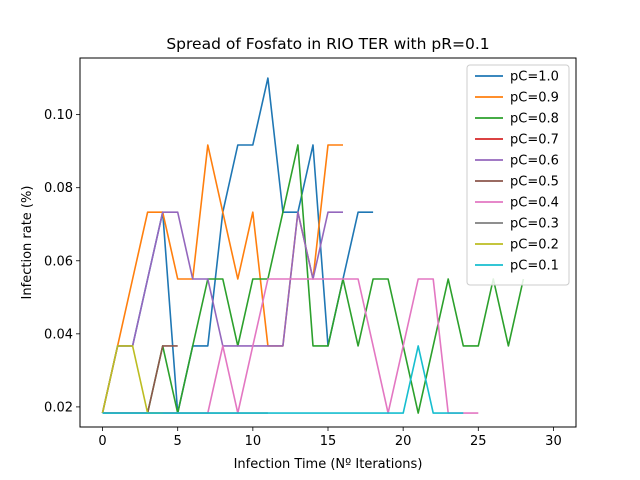 This screenshot has width=640, height=480. What do you see at coordinates (58, 115) in the screenshot?
I see `y-tick-label: 0.10` at bounding box center [58, 115].